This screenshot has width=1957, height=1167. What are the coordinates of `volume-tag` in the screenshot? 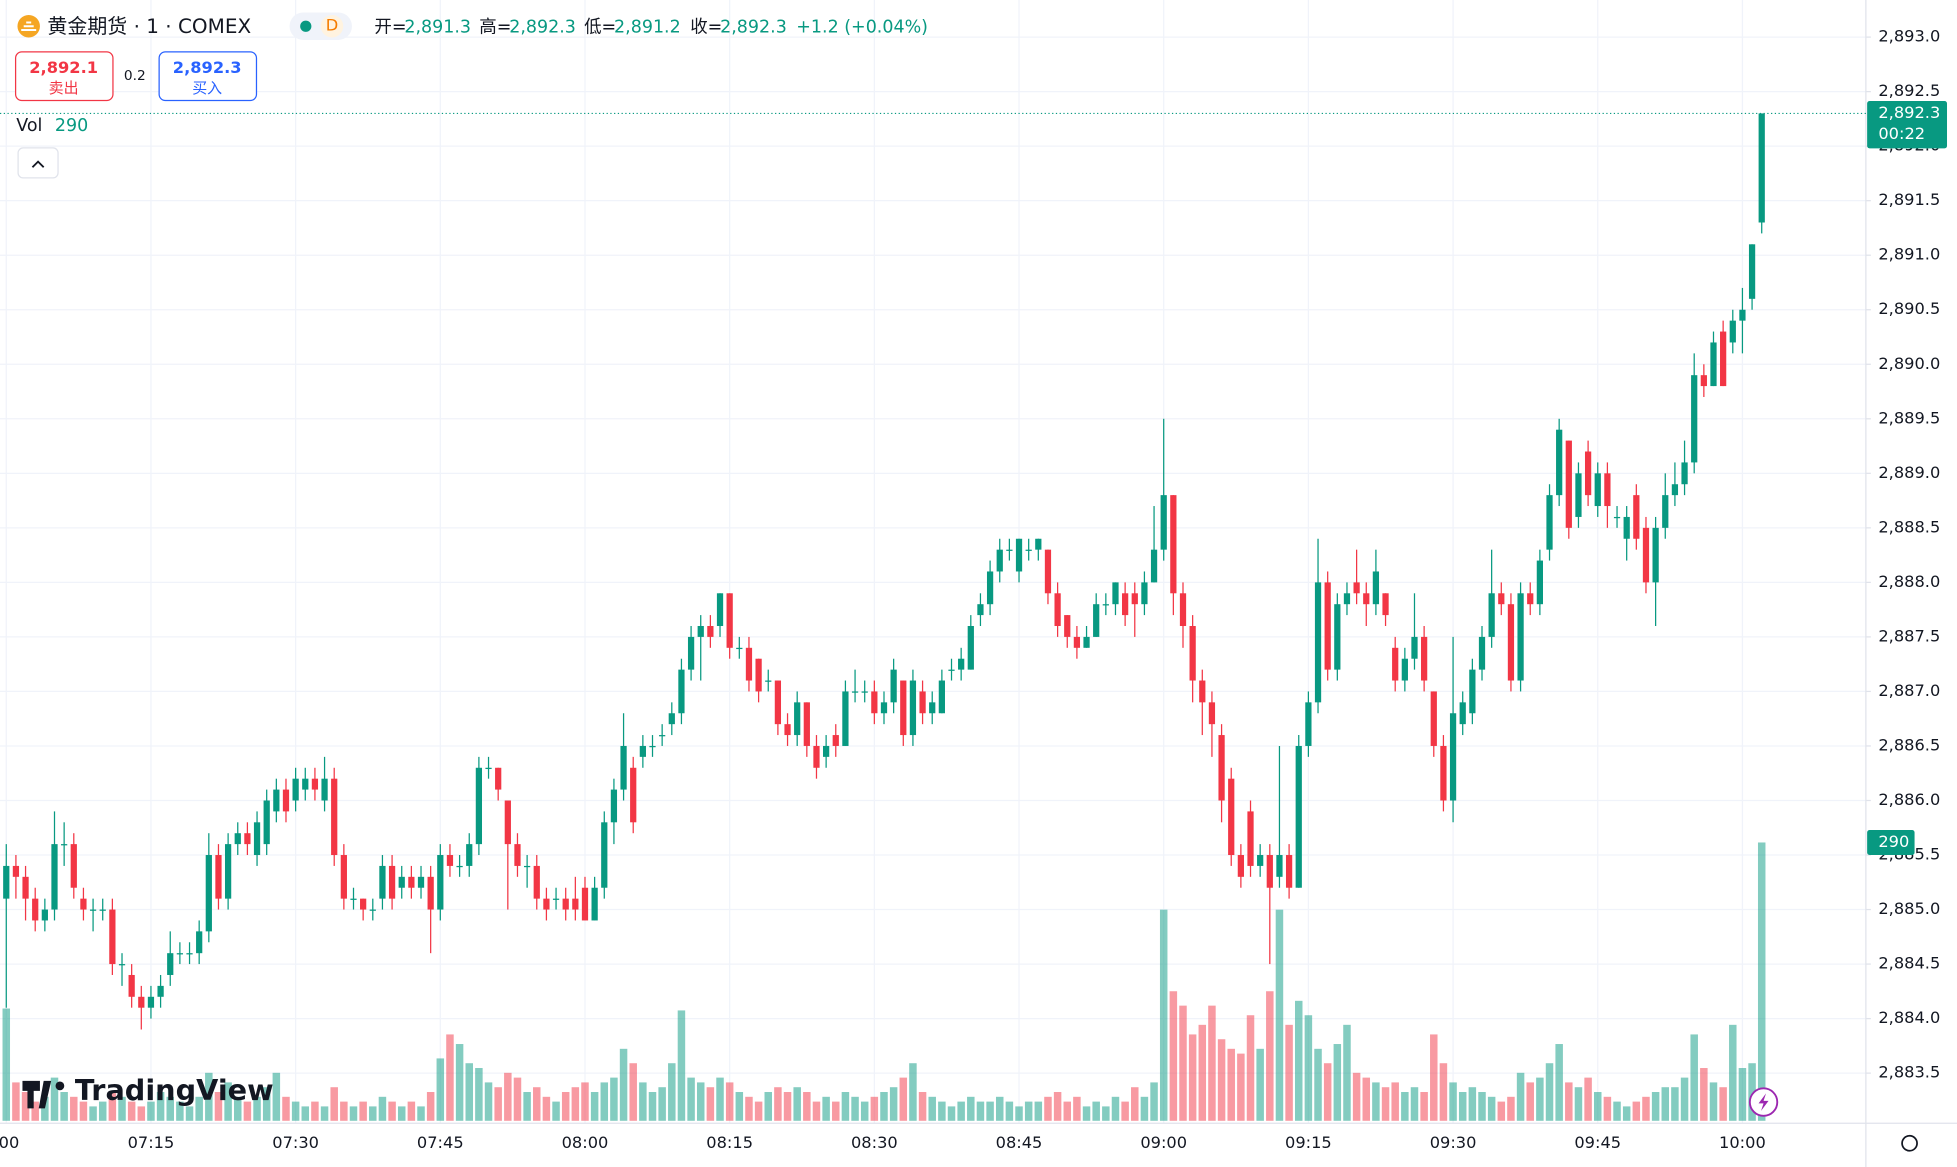 It's located at (1891, 842).